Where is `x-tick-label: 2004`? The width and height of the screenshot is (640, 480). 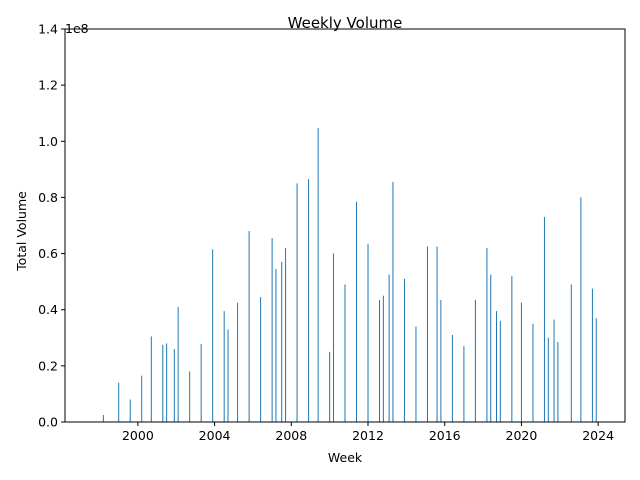
x-tick-label: 2004 is located at coordinates (215, 435).